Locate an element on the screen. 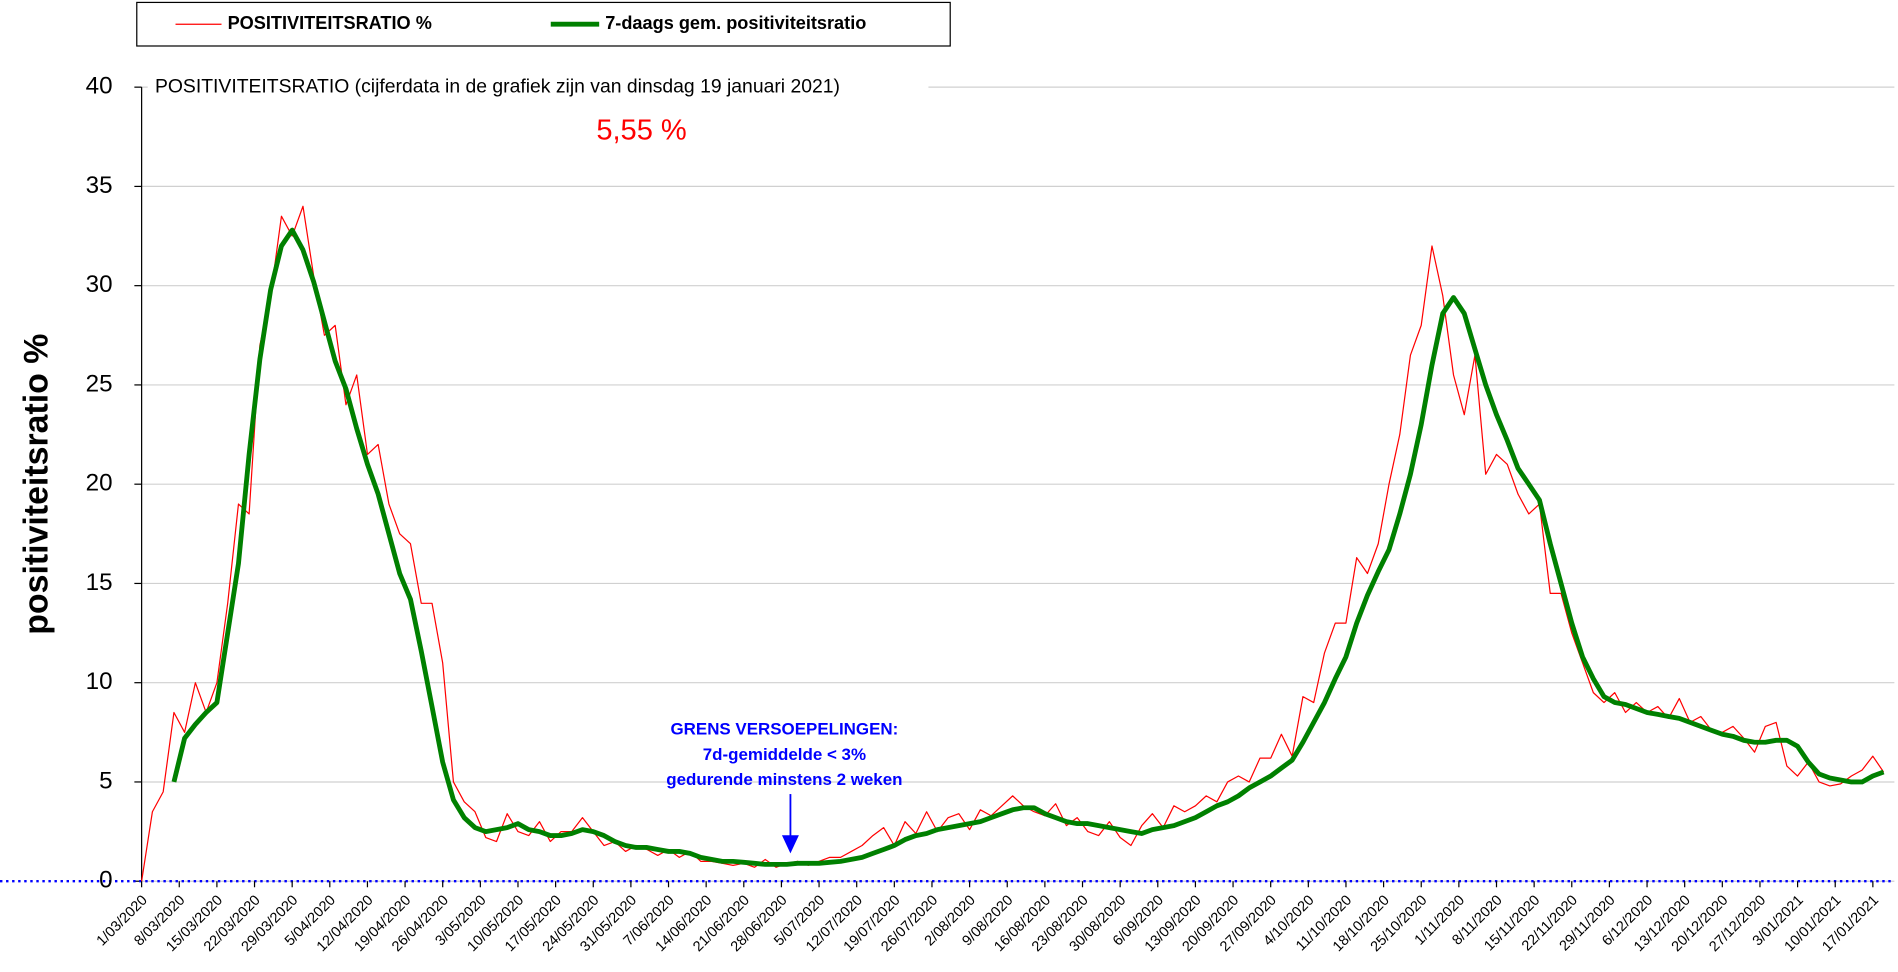 This screenshot has width=1898, height=972. legend-label: 7-daags gem. positiviteitsratio is located at coordinates (735, 23).